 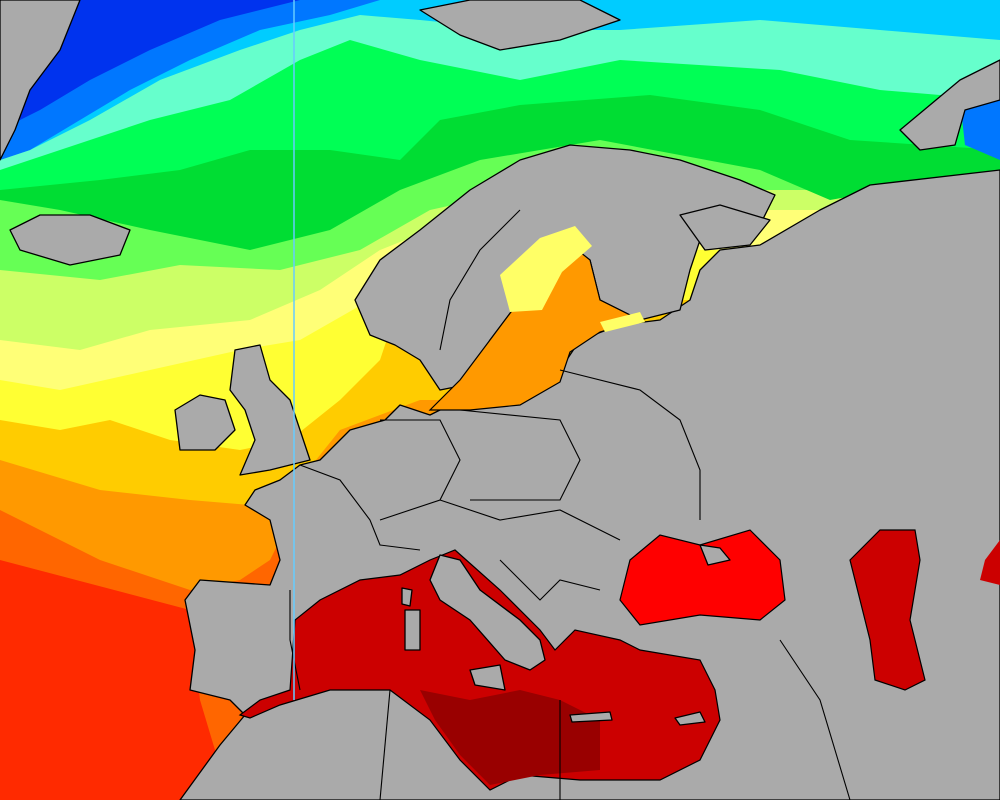 I want to click on land-sardinia, so click(x=412, y=630).